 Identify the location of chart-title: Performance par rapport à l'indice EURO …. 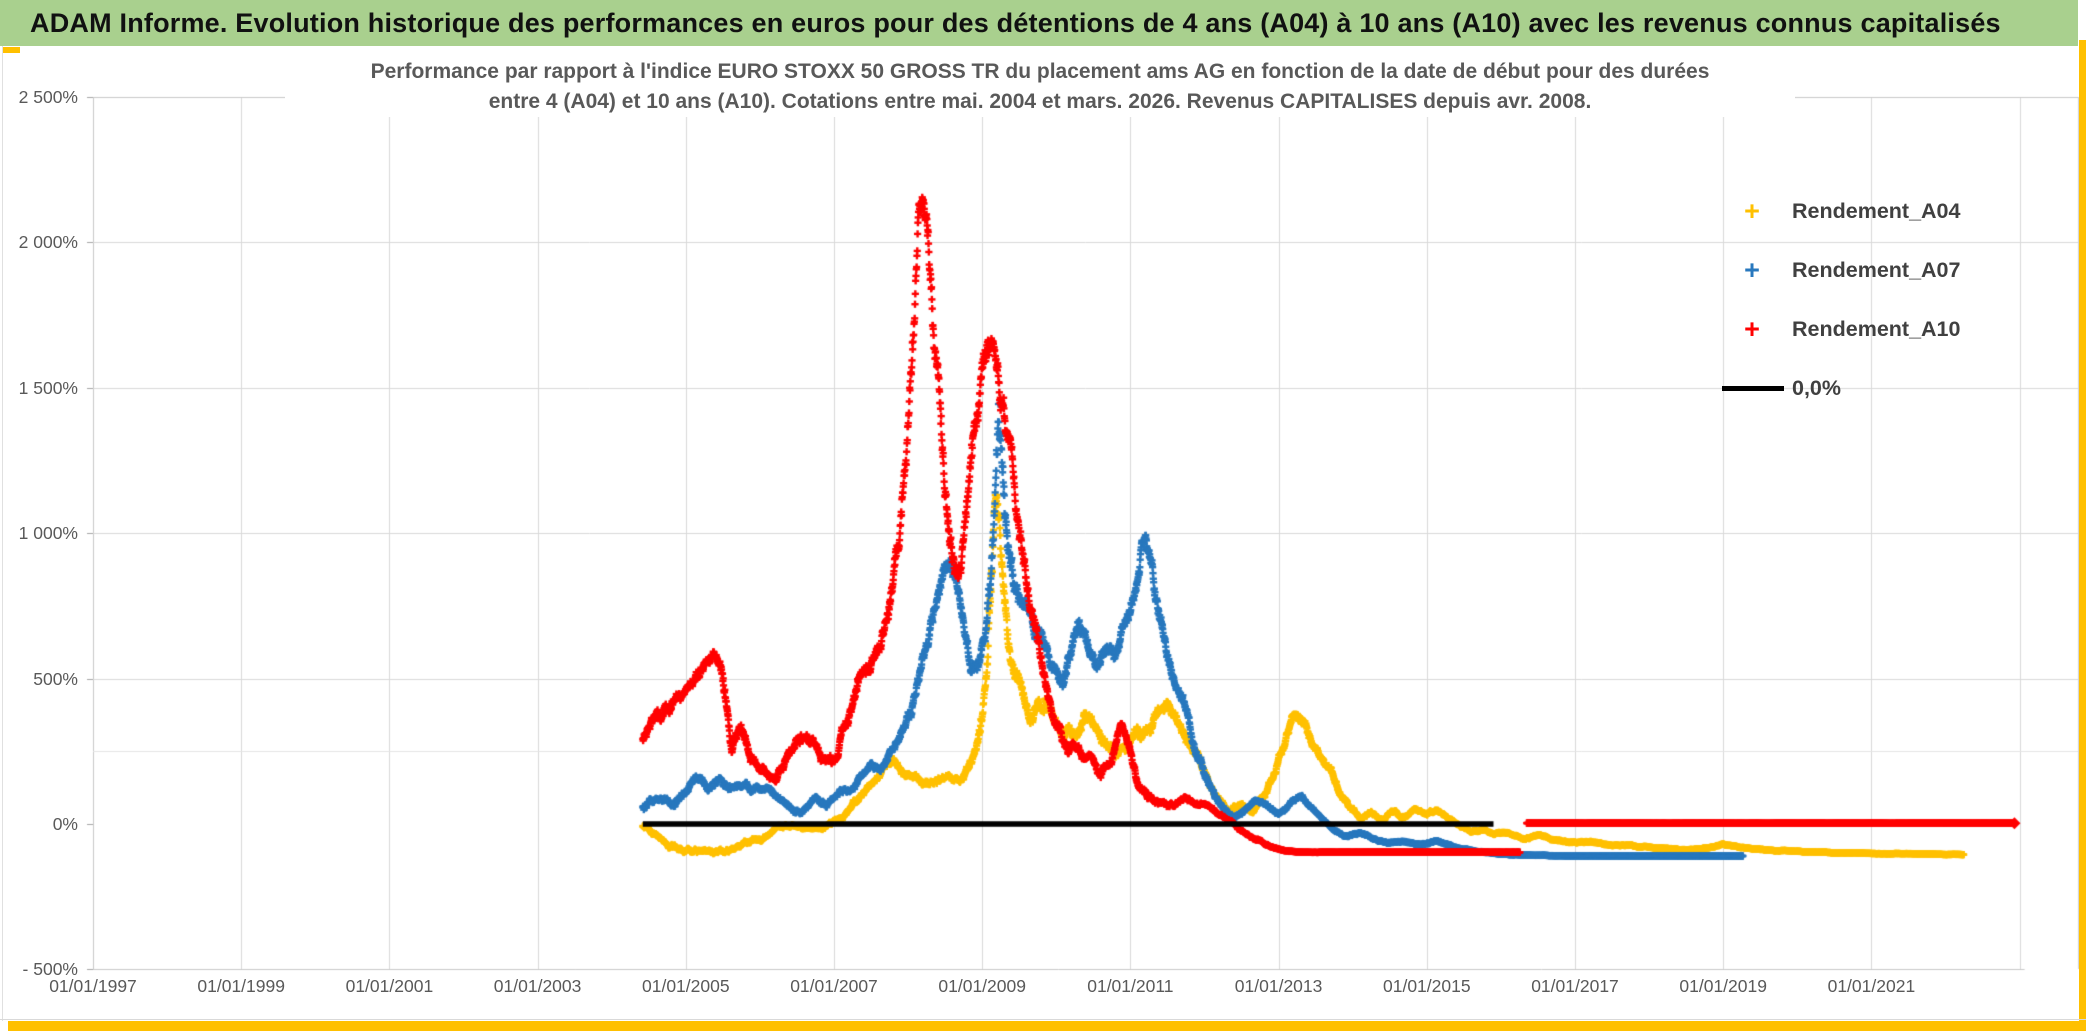
(1040, 87).